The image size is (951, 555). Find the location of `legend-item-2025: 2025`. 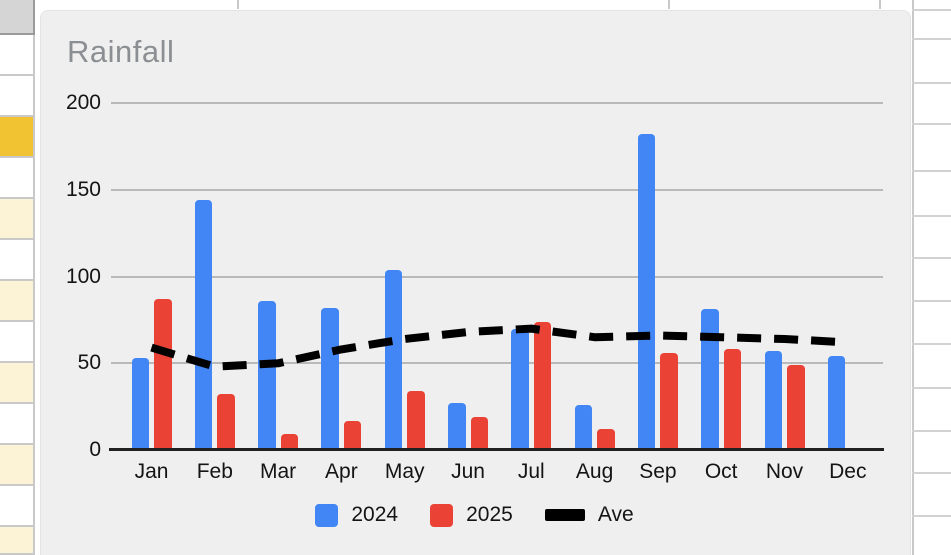

legend-item-2025: 2025 is located at coordinates (471, 515).